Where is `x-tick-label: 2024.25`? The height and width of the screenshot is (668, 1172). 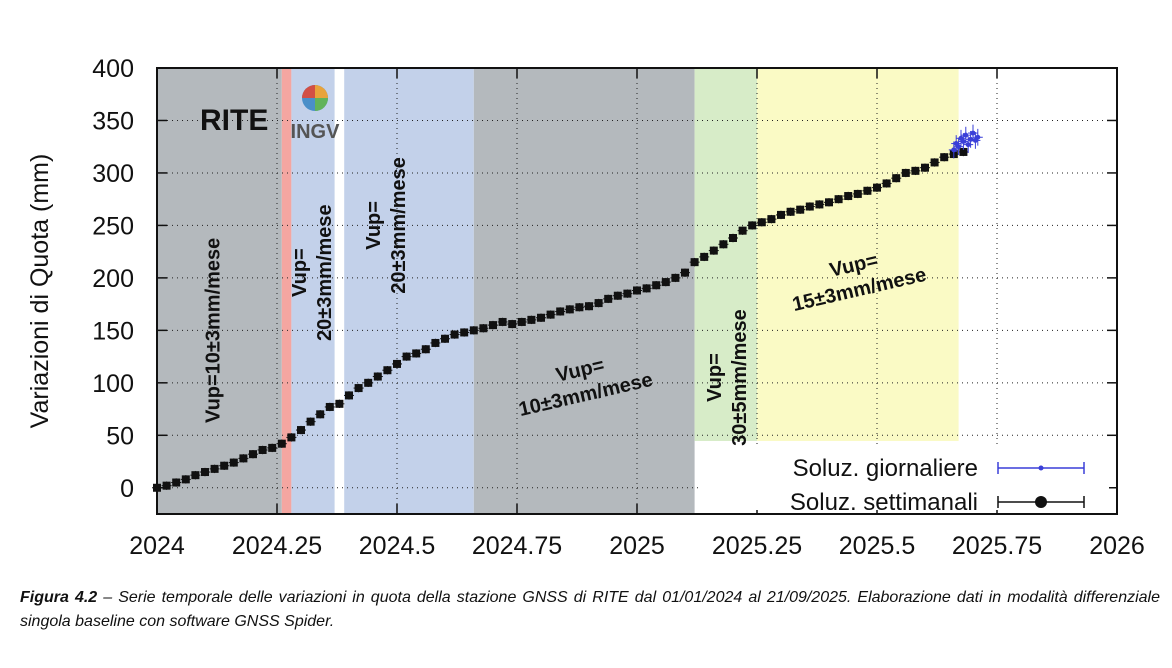 x-tick-label: 2024.25 is located at coordinates (277, 546).